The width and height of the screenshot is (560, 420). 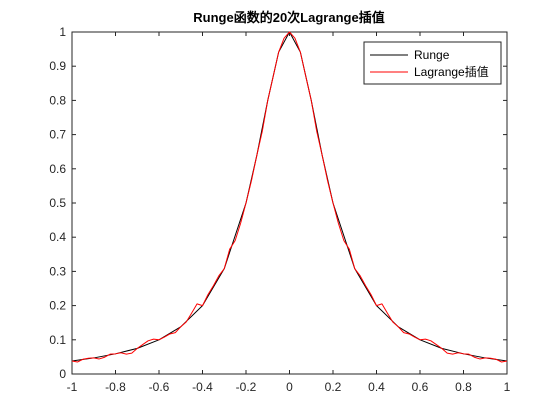 What do you see at coordinates (115, 387) in the screenshot?
I see `x-tick-label: -0.8` at bounding box center [115, 387].